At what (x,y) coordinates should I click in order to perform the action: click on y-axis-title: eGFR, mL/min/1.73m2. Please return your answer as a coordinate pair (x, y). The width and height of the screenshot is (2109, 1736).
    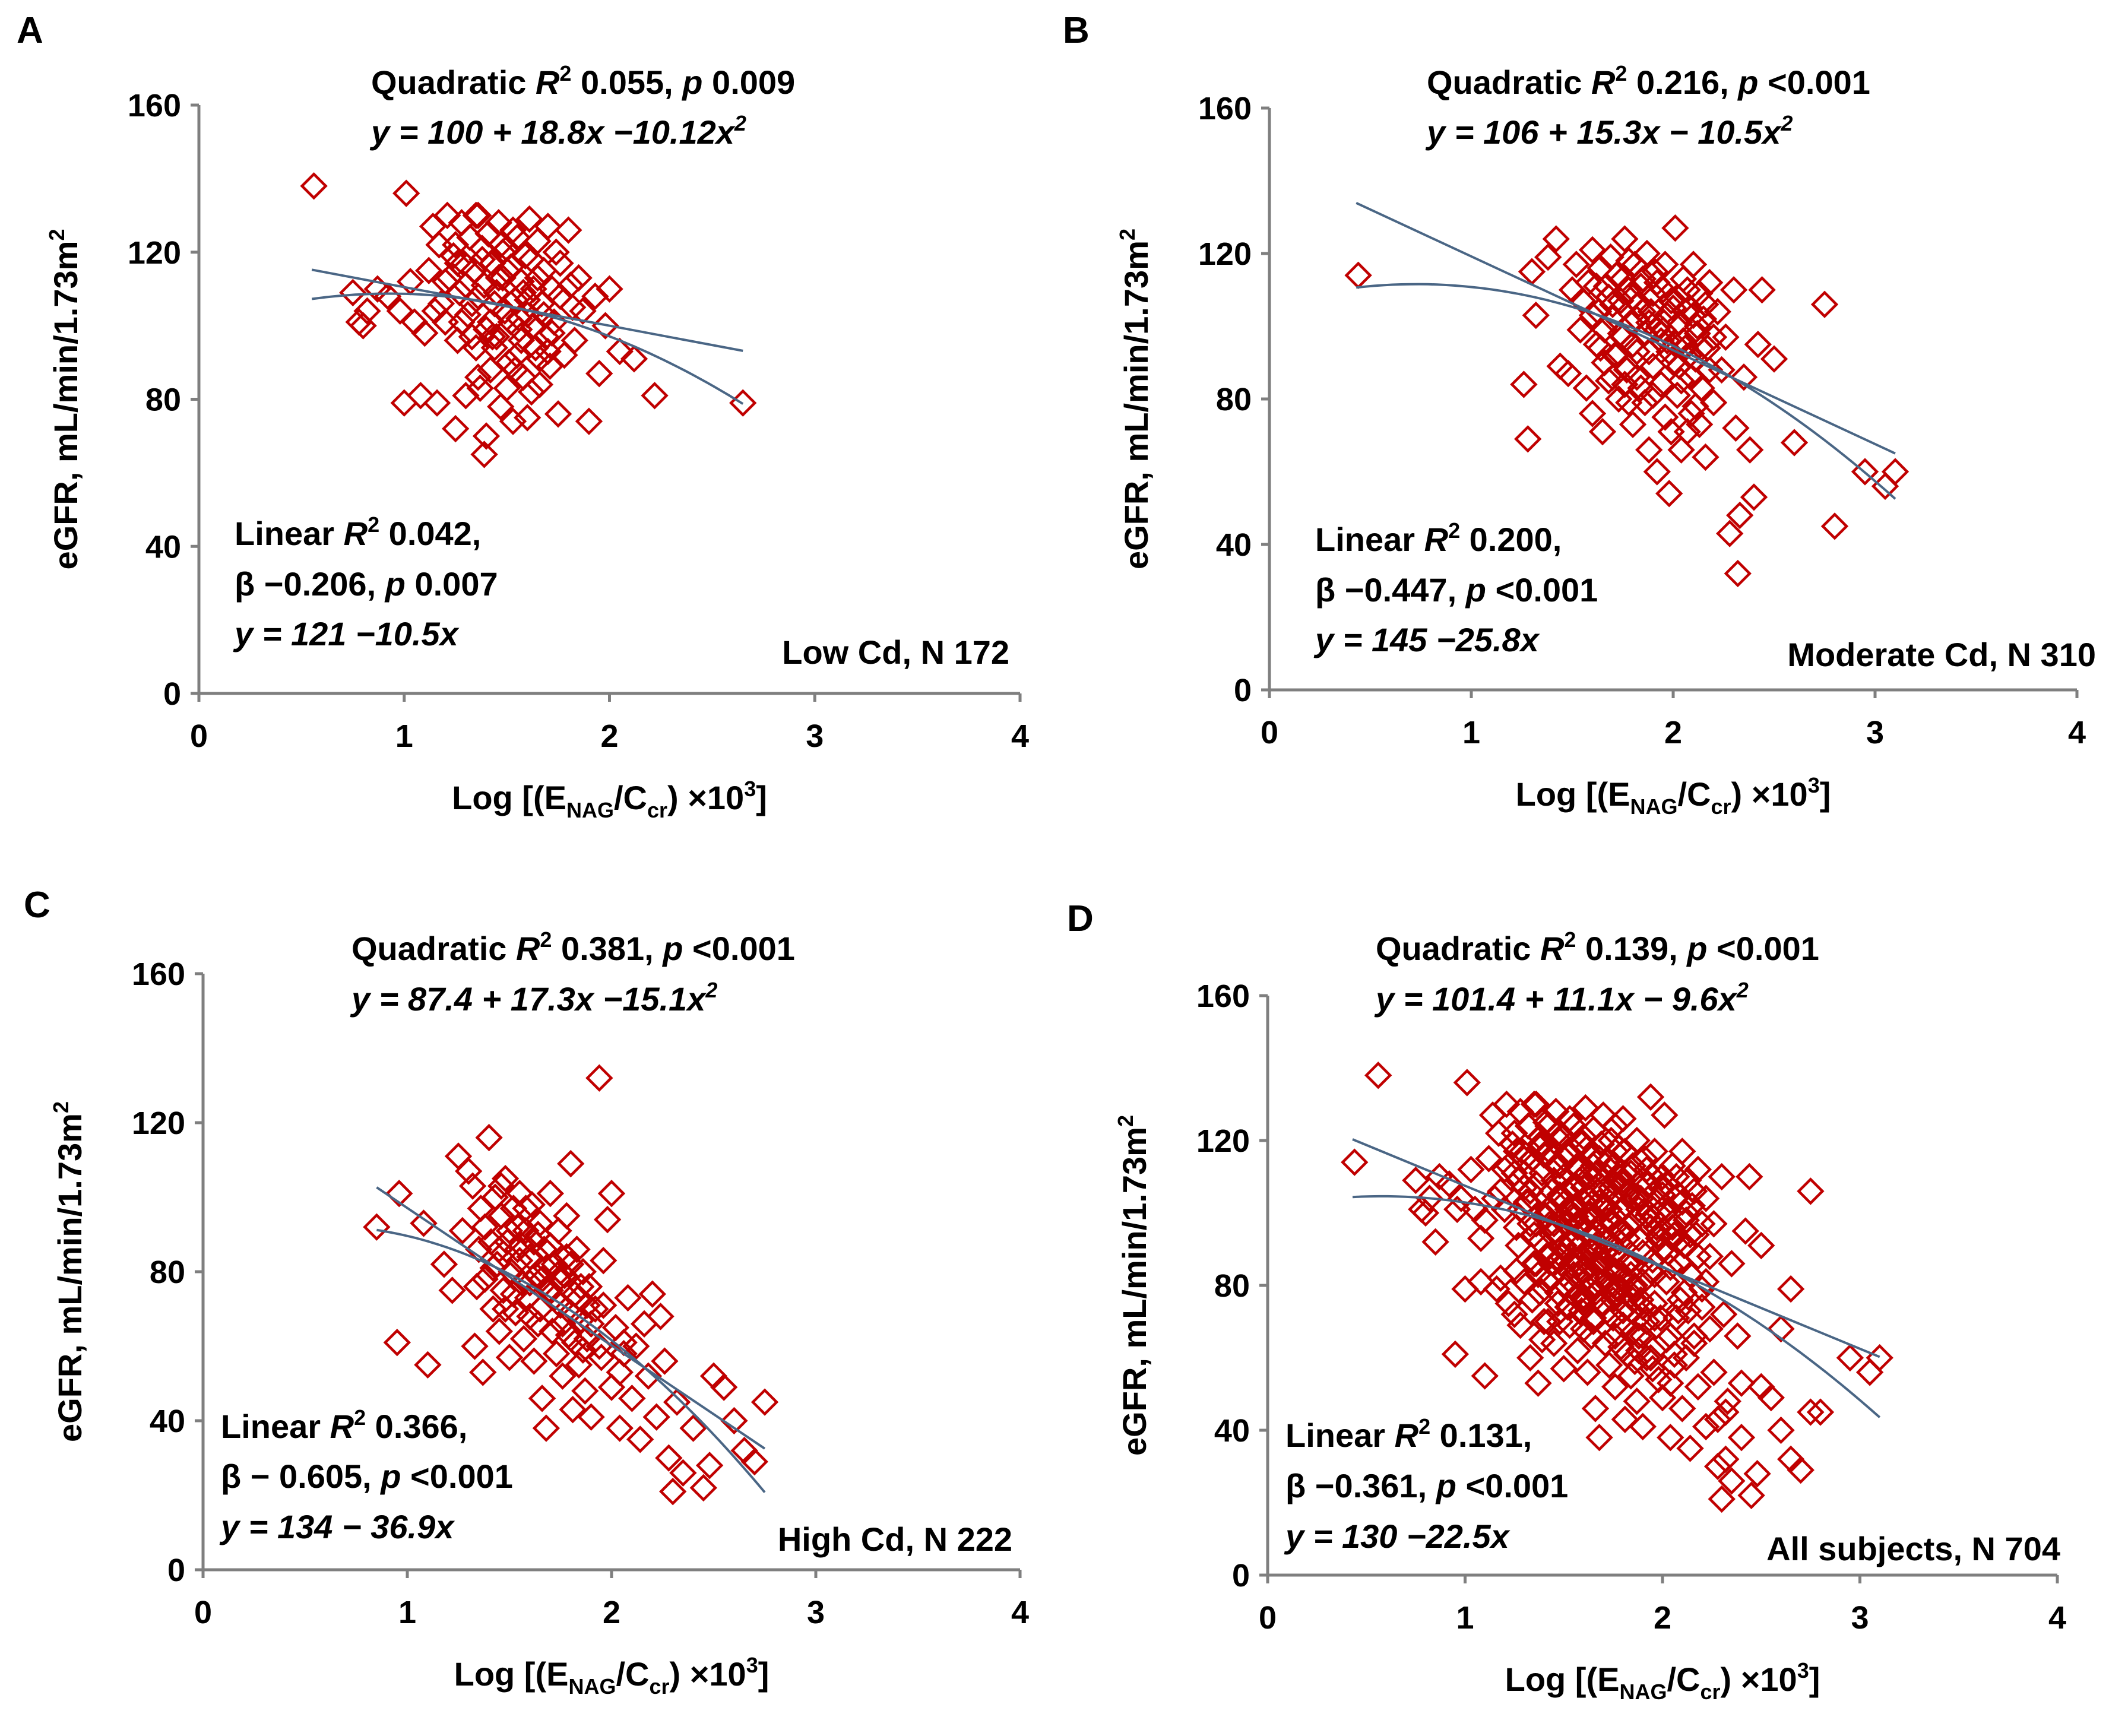
    Looking at the image, I should click on (1135, 399).